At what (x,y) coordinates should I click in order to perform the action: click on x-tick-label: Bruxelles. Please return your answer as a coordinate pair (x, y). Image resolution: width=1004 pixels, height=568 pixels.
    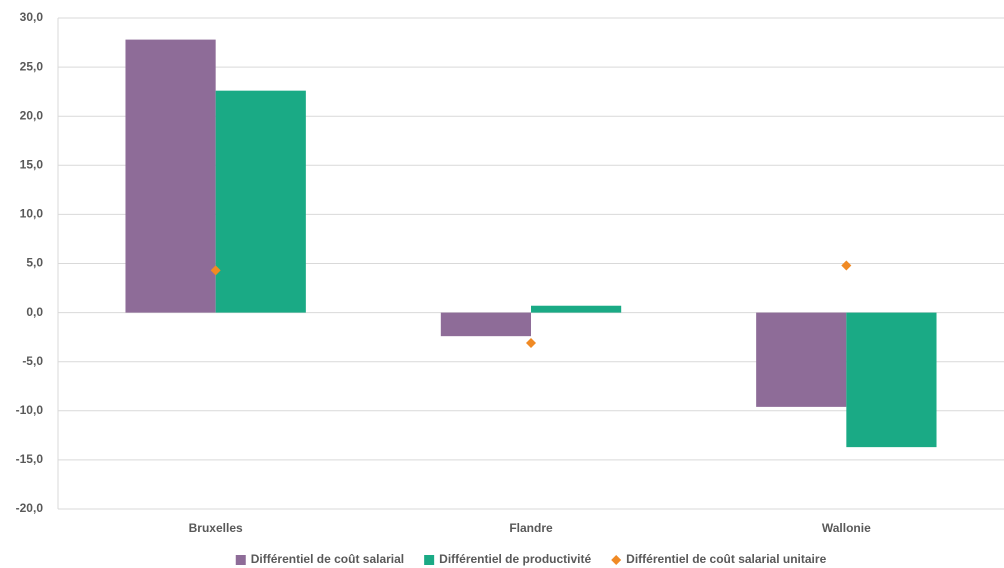
    Looking at the image, I should click on (216, 528).